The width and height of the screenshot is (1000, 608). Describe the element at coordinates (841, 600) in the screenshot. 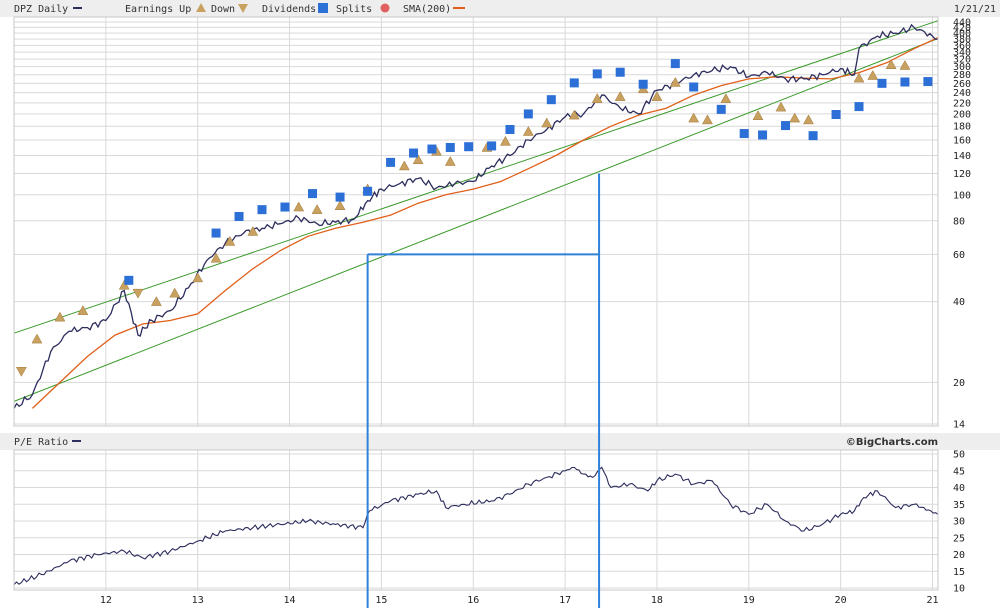

I see `x-tick-label: 20` at that location.